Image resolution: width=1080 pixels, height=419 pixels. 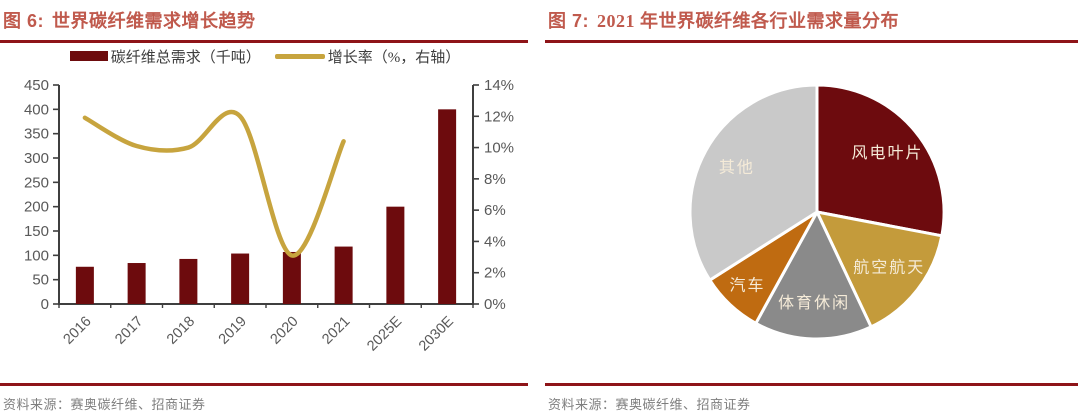 I want to click on x-axis-label-2016: 2016, so click(x=78, y=331).